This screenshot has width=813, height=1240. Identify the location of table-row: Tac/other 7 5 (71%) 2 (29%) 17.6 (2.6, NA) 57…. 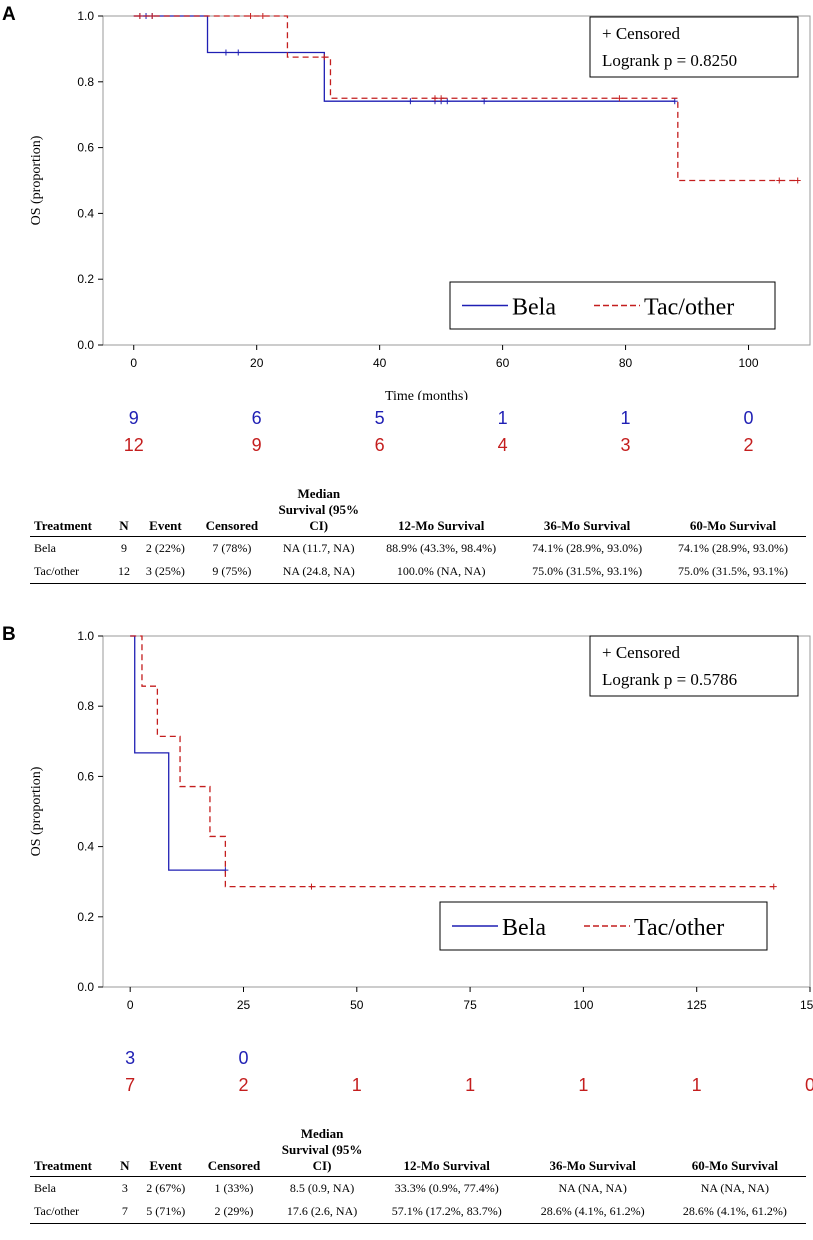
(418, 1212).